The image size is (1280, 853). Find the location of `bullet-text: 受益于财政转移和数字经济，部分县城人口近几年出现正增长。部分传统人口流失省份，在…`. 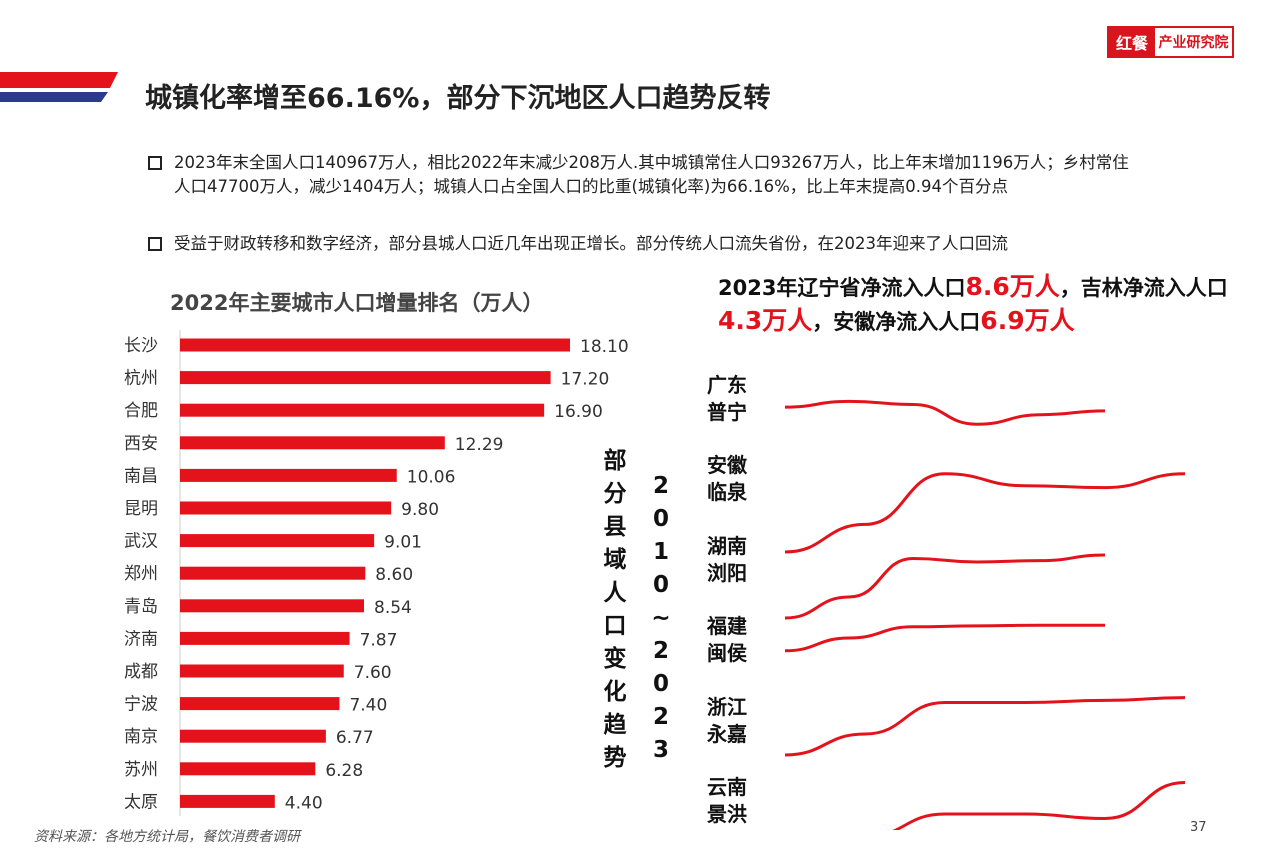

bullet-text: 受益于财政转移和数字经济，部分县城人口近几年出现正增长。部分传统人口流失省份，在… is located at coordinates (591, 243).